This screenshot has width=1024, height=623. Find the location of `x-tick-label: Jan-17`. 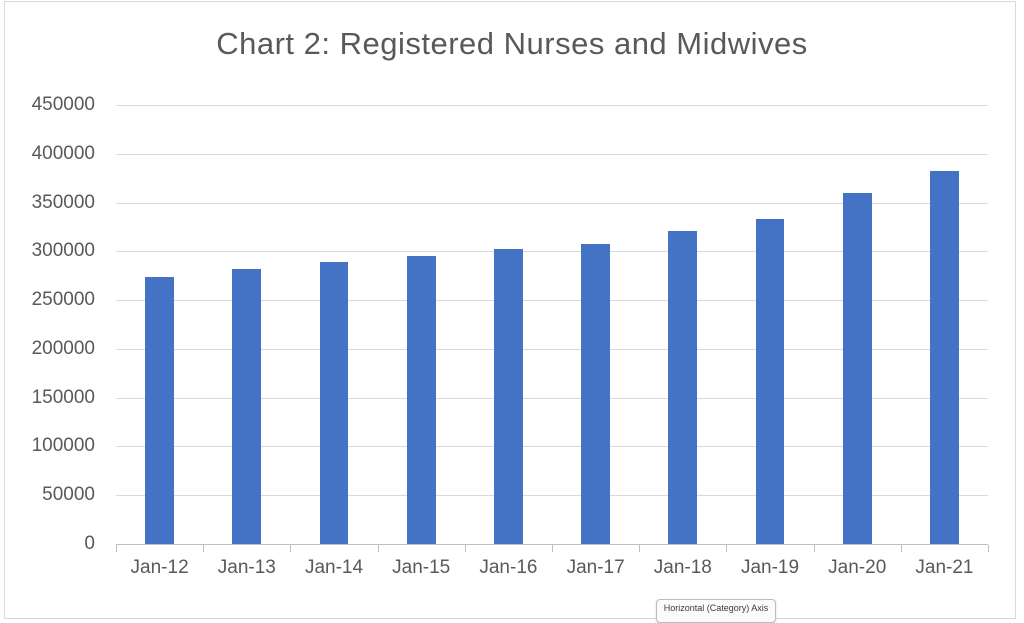

x-tick-label: Jan-17 is located at coordinates (595, 567).